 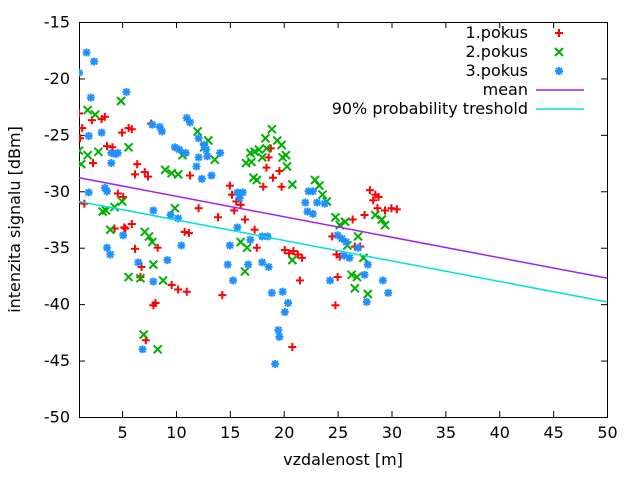 I want to click on y-axis-label: intenzita signalu [dBm], so click(x=14, y=219).